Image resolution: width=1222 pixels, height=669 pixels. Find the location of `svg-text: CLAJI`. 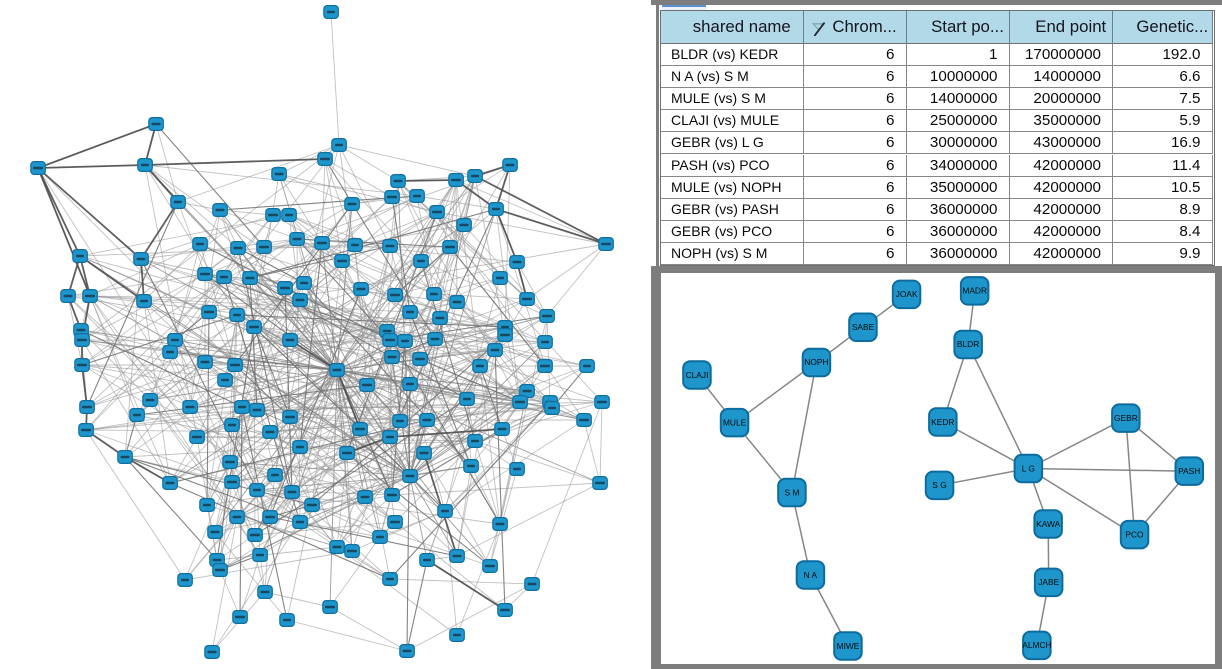

svg-text: CLAJI is located at coordinates (697, 374).